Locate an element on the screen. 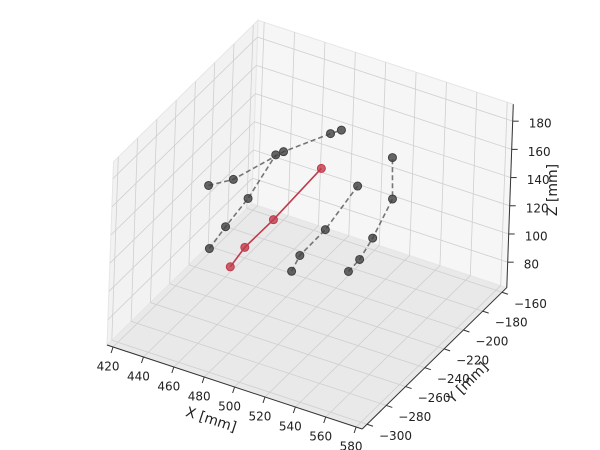 The width and height of the screenshot is (600, 450). x-tick-label: 440 is located at coordinates (138, 377).